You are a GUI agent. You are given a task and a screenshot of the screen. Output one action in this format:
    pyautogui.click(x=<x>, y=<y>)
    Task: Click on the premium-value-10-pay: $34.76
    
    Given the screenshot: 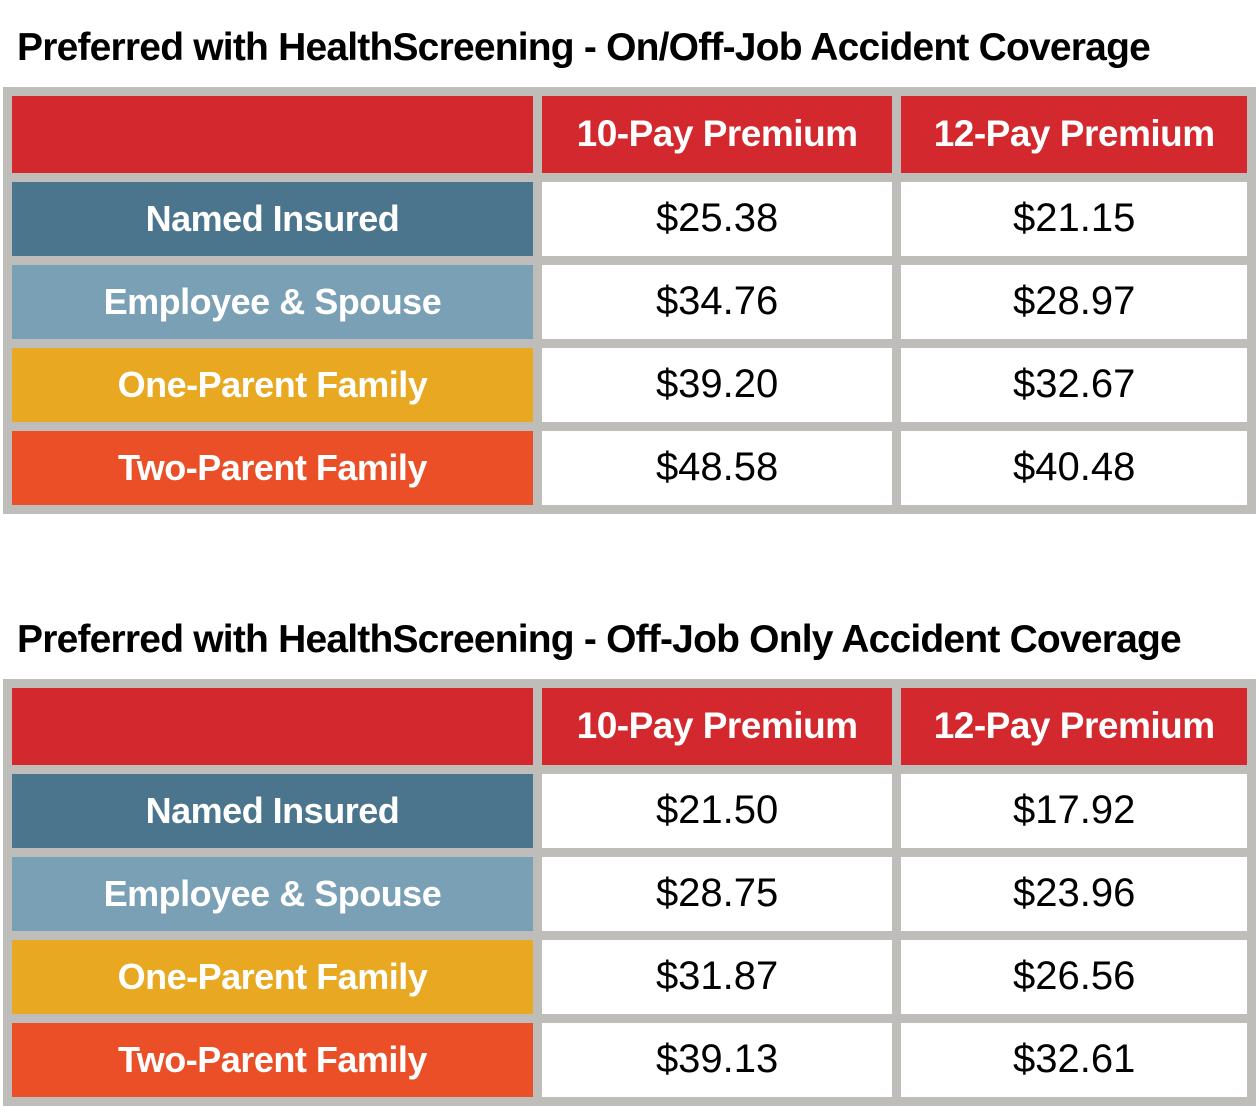 What is the action you would take?
    pyautogui.click(x=717, y=301)
    